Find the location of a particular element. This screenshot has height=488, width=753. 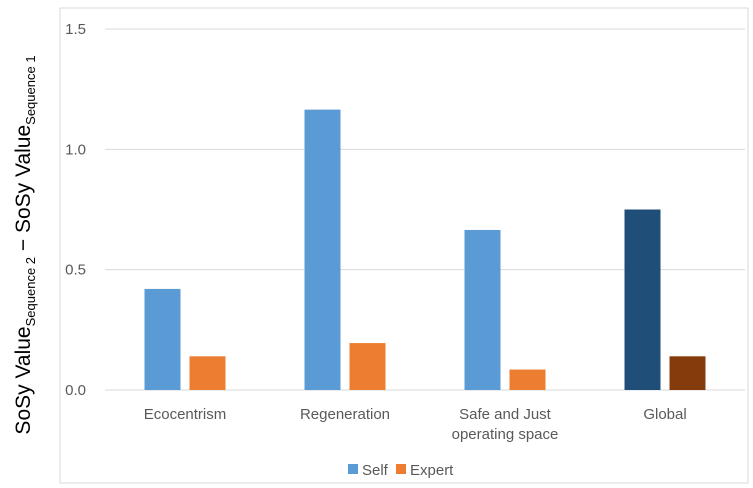

category-label-line: Regeneration is located at coordinates (345, 414).